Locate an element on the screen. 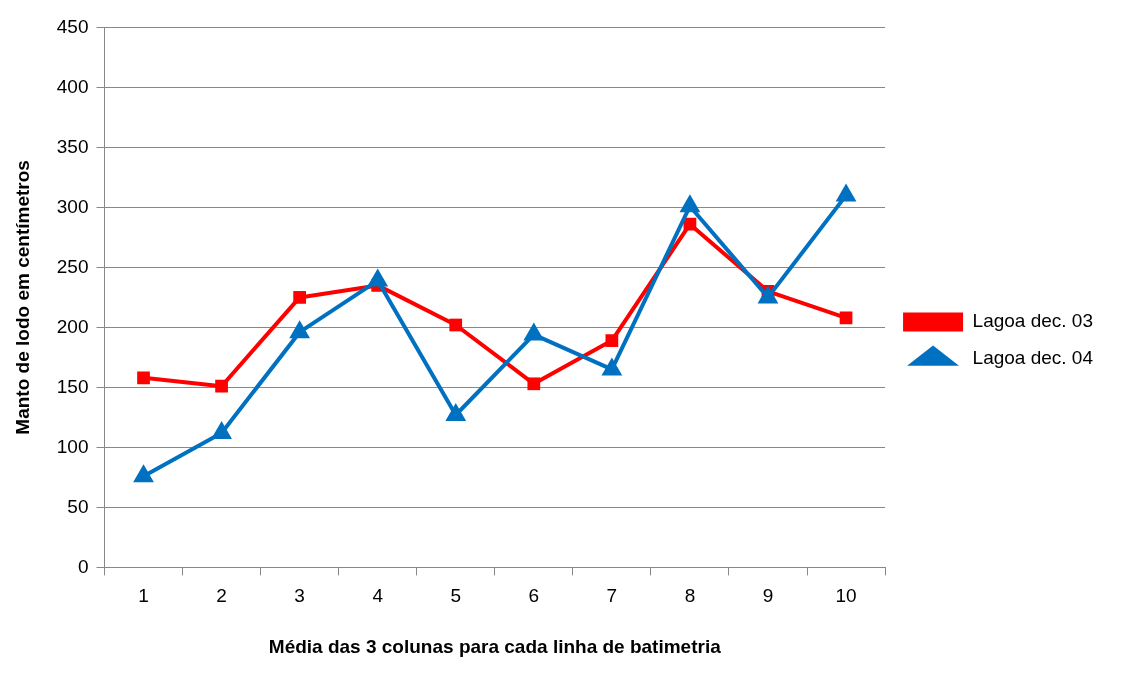 Image resolution: width=1123 pixels, height=674 pixels. x-tick-label: 4 is located at coordinates (378, 596).